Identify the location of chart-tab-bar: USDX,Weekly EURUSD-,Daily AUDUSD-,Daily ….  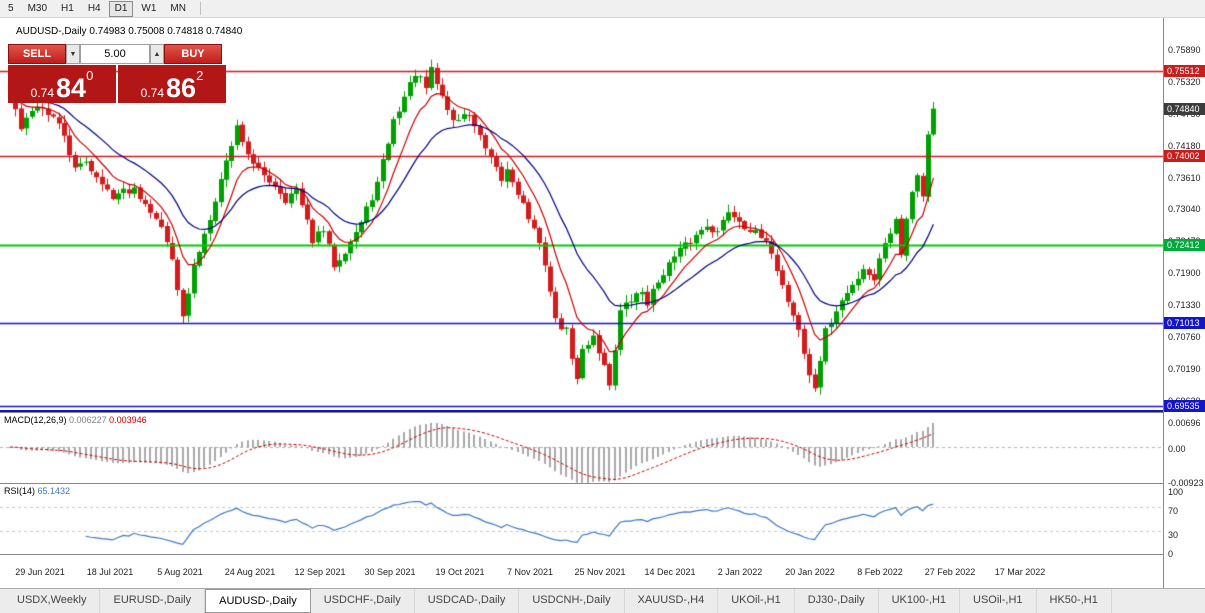
(602, 600).